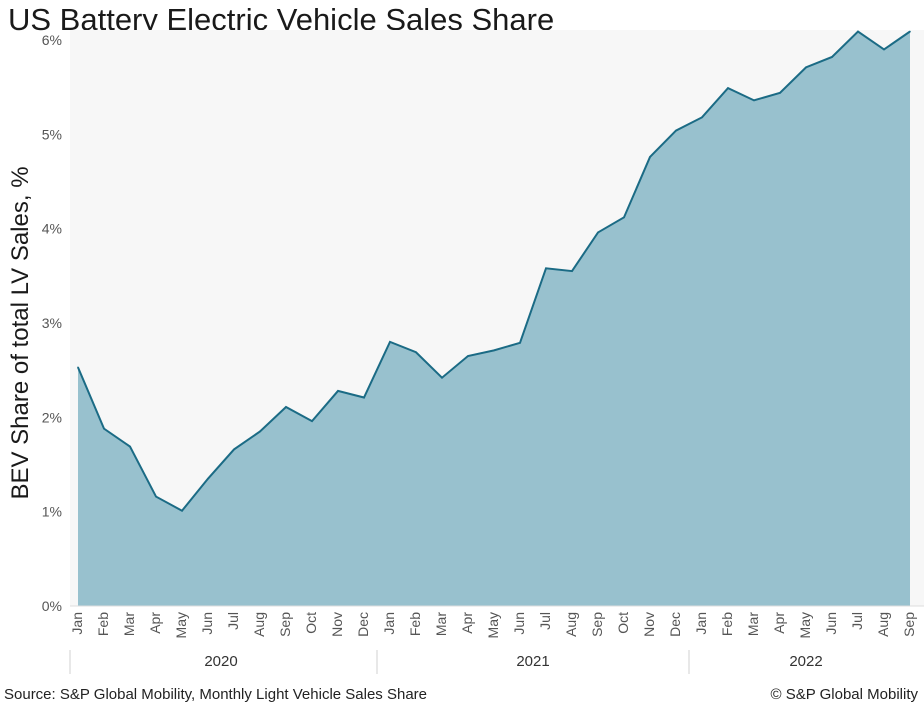 This screenshot has width=924, height=720. I want to click on year-label: 2020, so click(220, 661).